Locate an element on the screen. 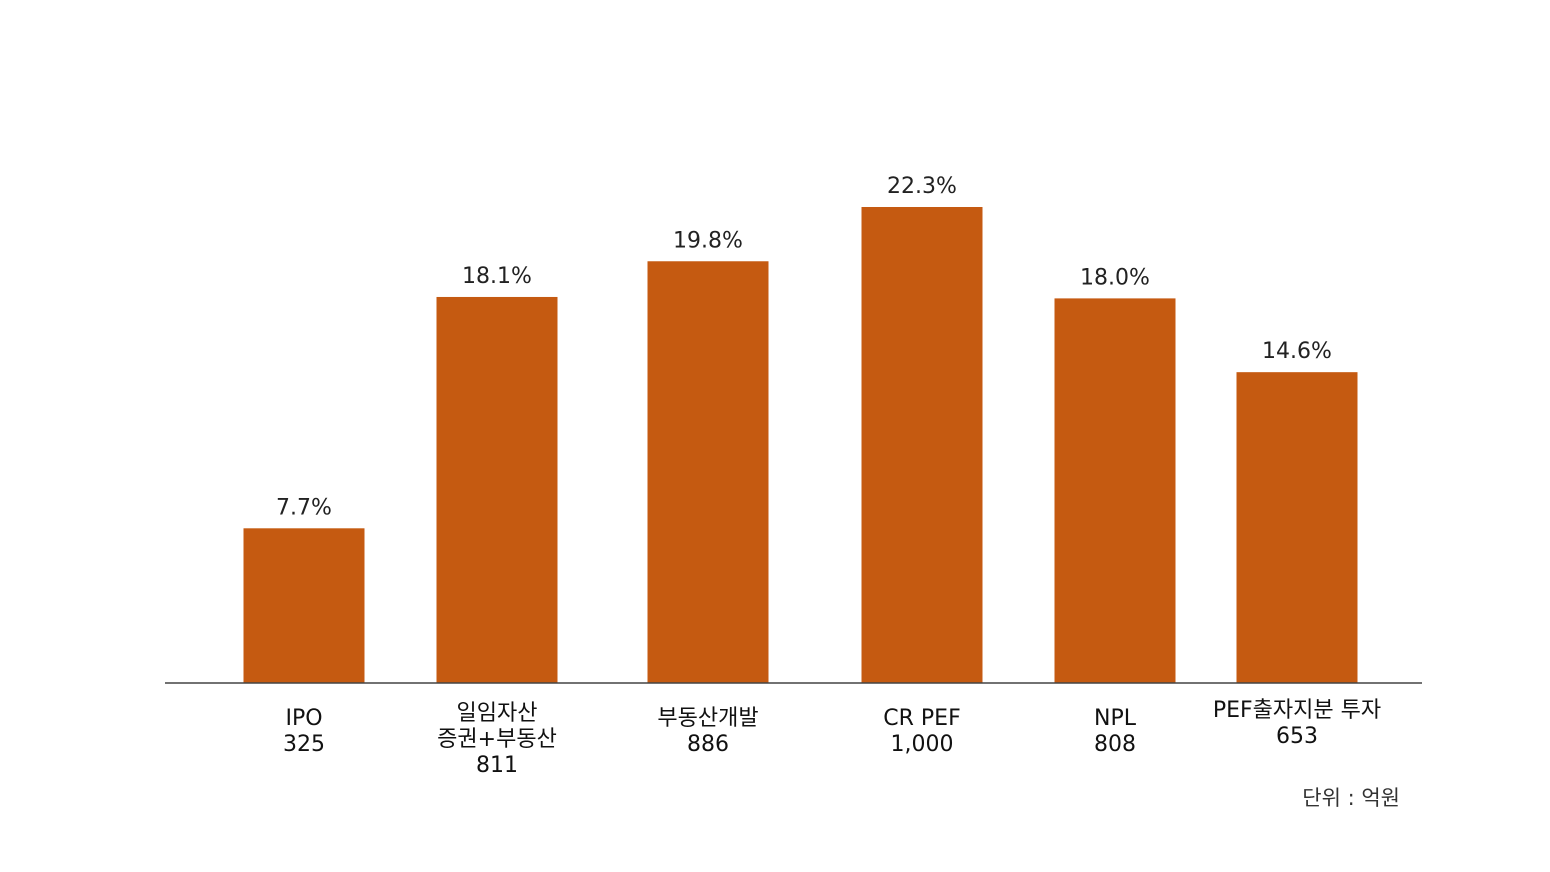  value-label-2: 886 is located at coordinates (708, 744).